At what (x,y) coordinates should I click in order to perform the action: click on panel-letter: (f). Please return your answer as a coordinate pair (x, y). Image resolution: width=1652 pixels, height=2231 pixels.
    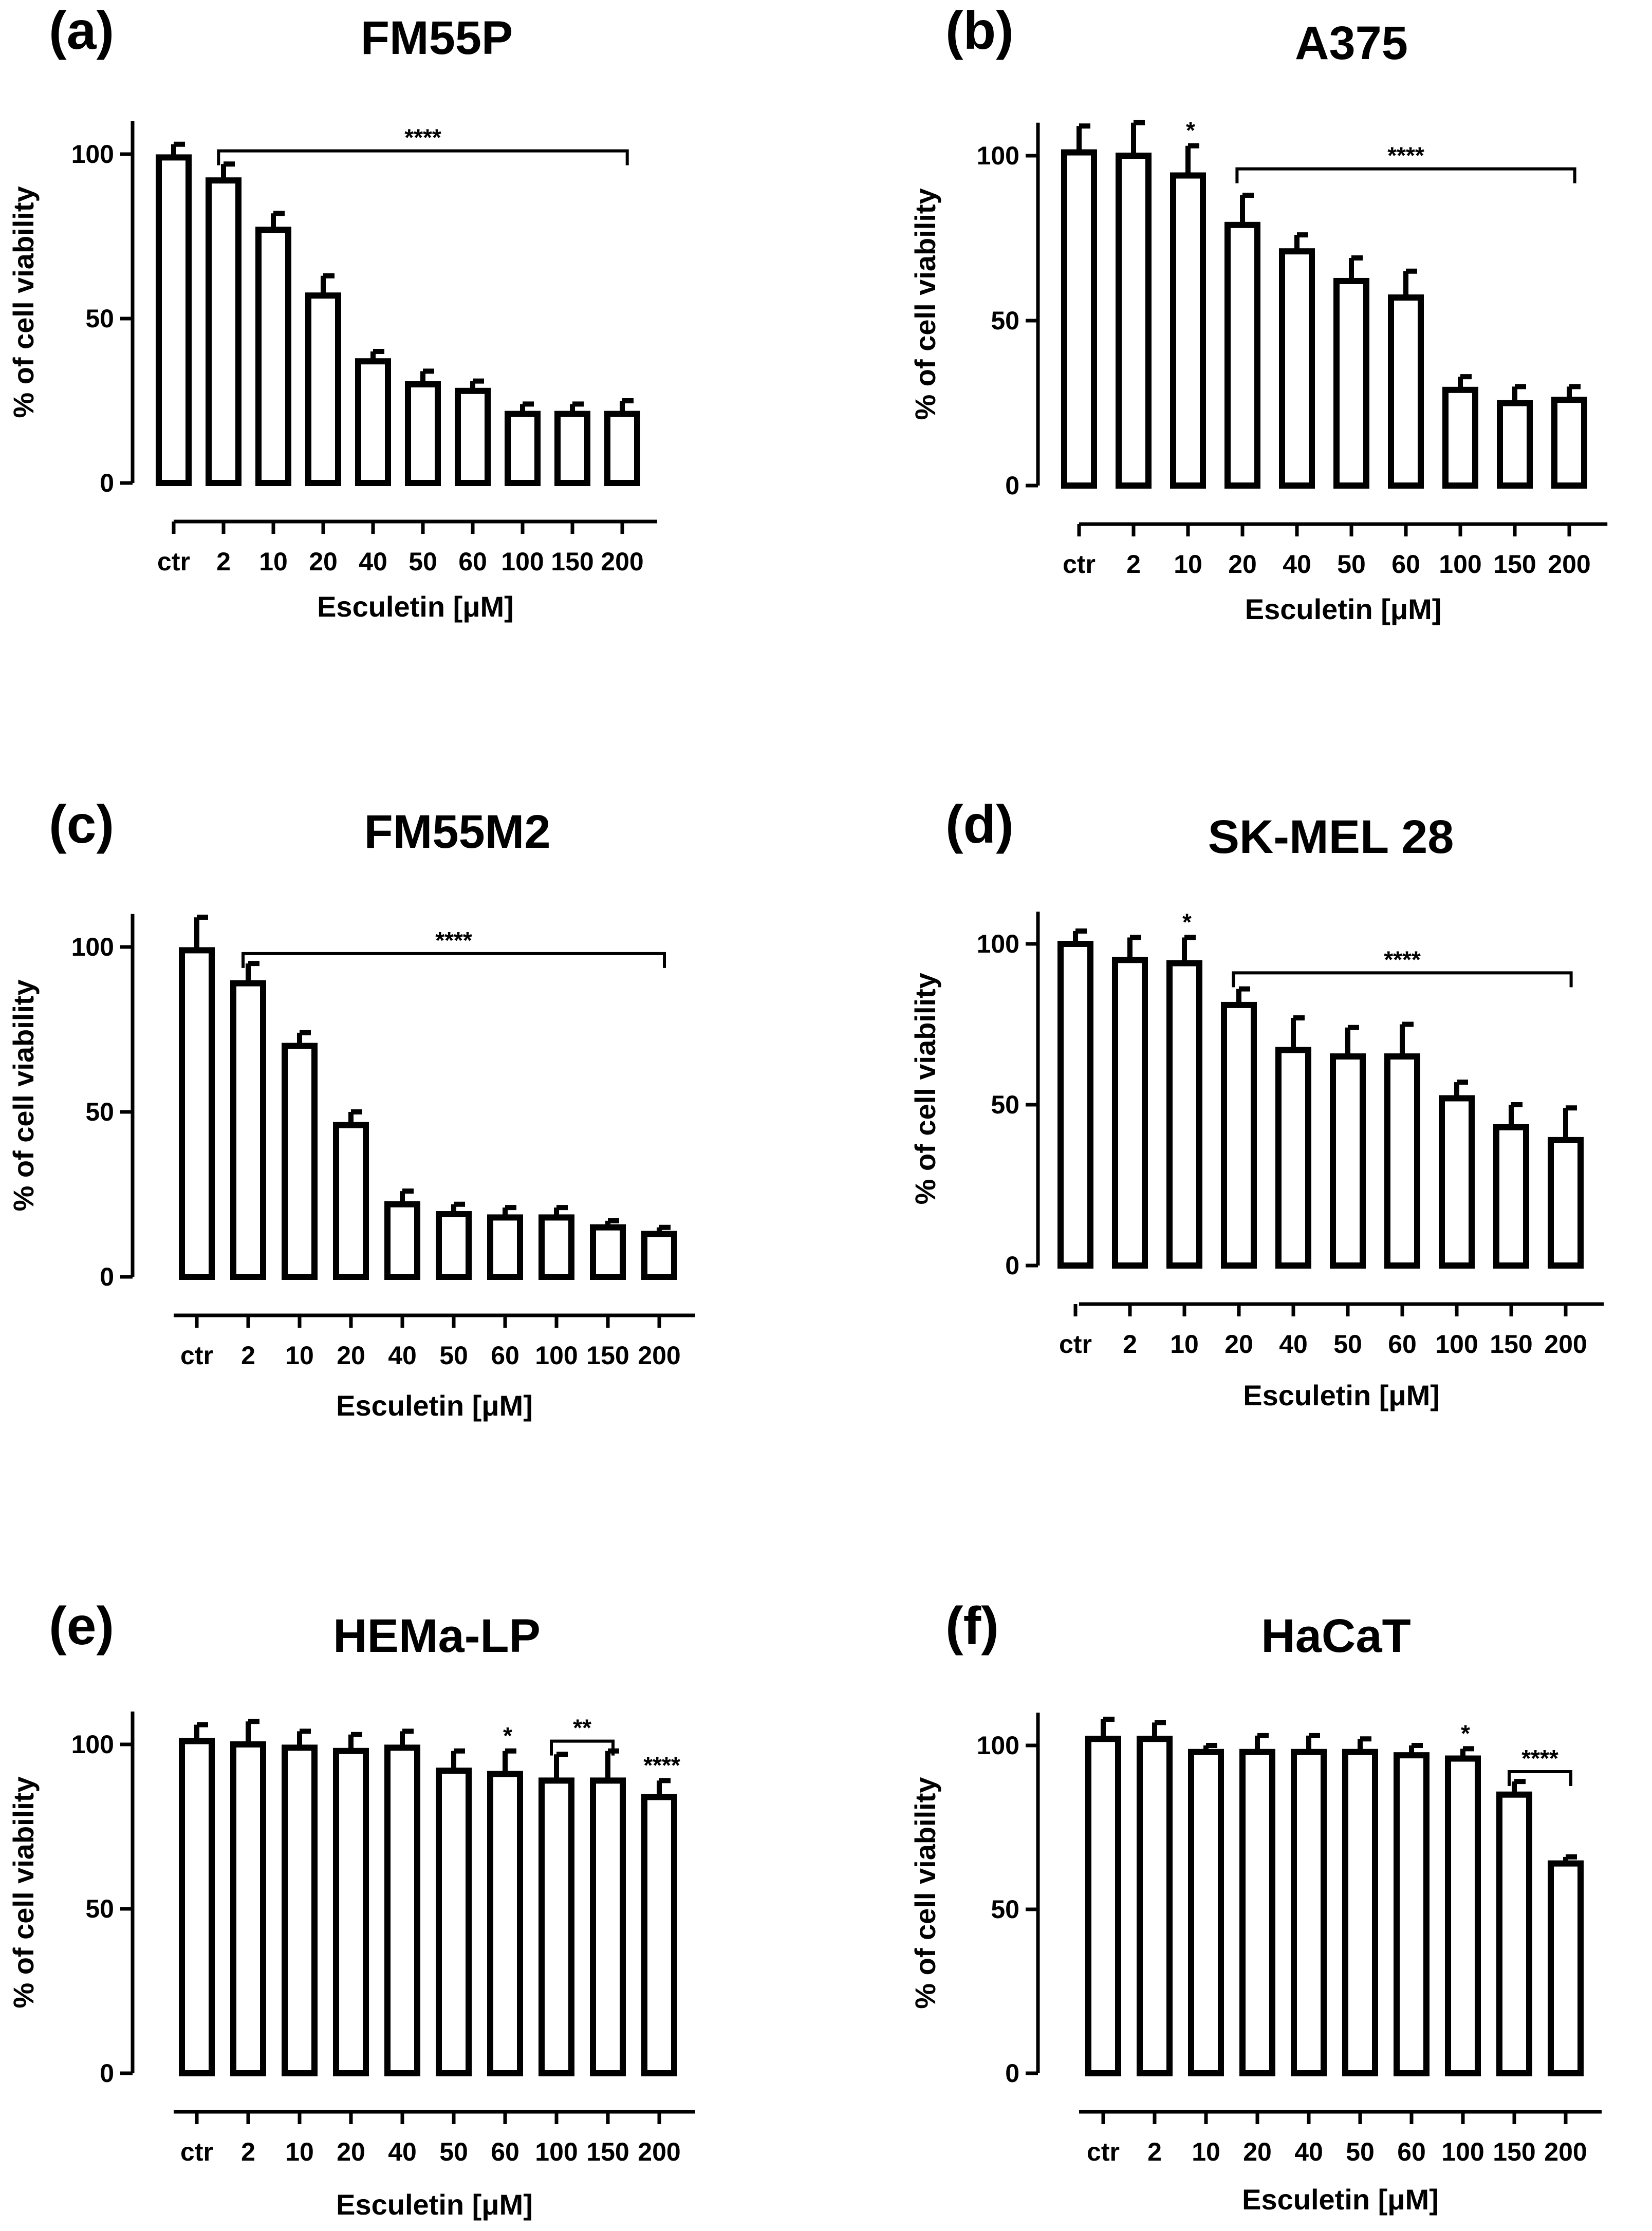
    Looking at the image, I should click on (972, 1626).